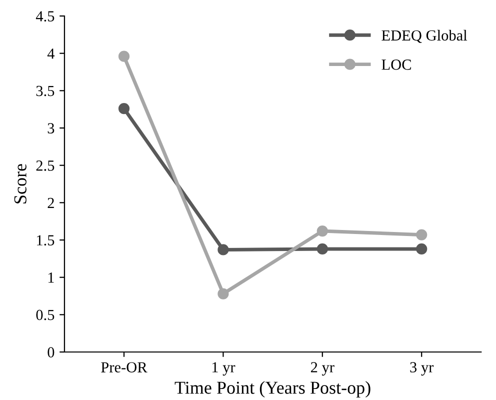  I want to click on y-tick-label: 1.5, so click(45, 240).